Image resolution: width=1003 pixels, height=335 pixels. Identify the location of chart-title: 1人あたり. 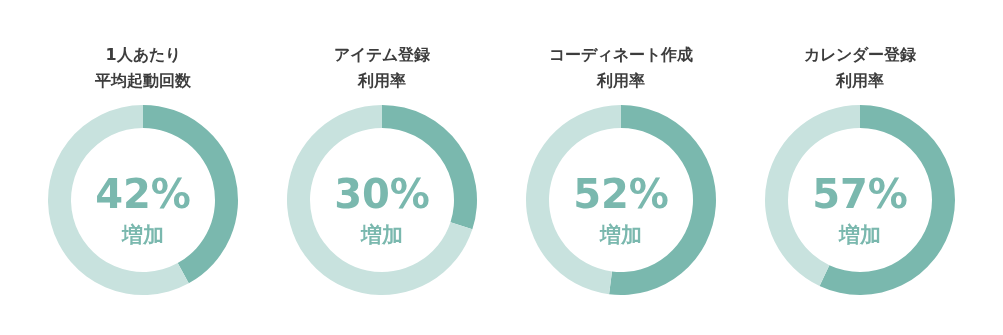
(143, 54).